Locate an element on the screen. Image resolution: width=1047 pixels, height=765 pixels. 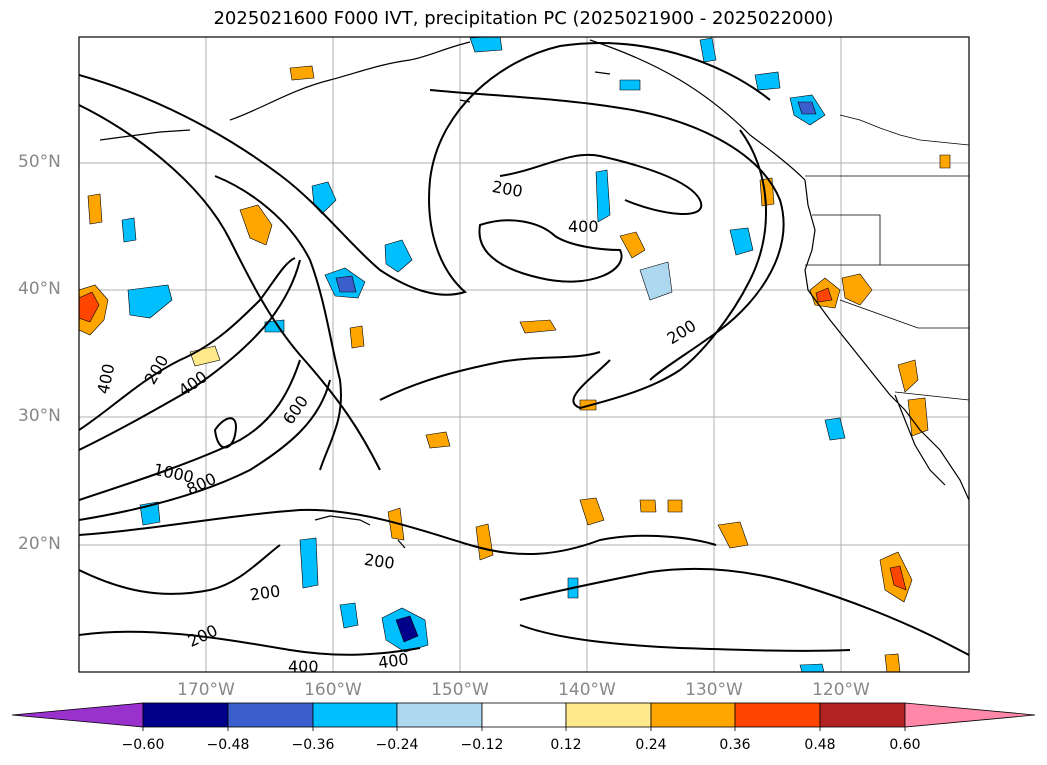
lon-label: 170°W is located at coordinates (206, 690).